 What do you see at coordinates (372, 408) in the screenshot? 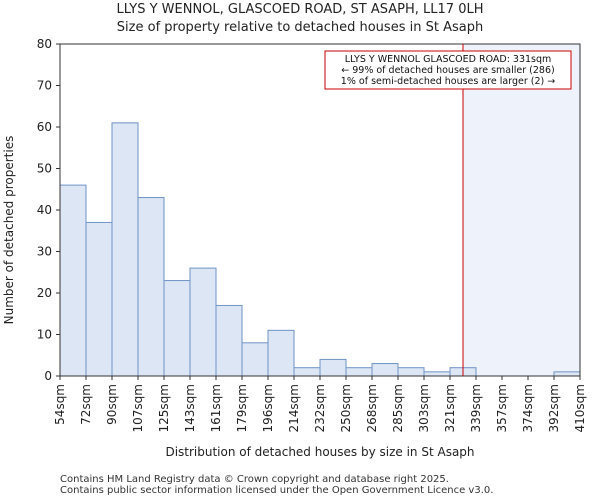
I see `x-tick-label: 268sqm` at bounding box center [372, 408].